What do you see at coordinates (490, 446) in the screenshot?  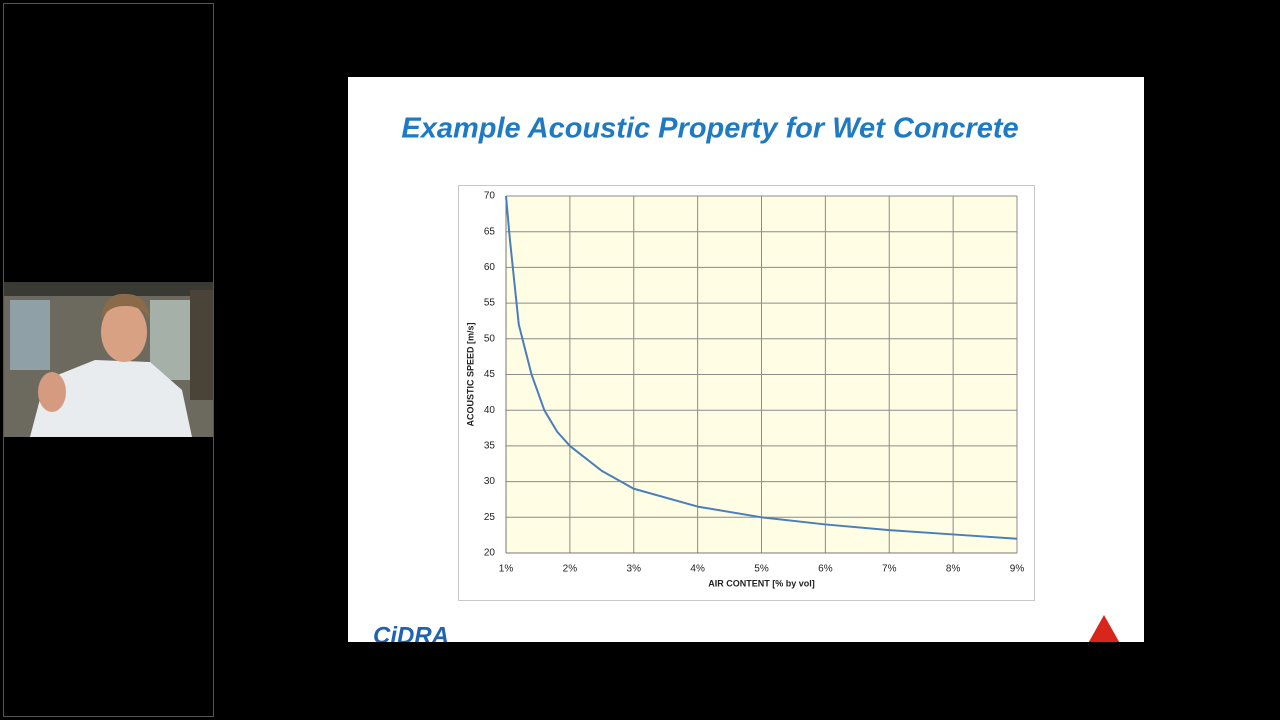 I see `y-tick-label: 35` at bounding box center [490, 446].